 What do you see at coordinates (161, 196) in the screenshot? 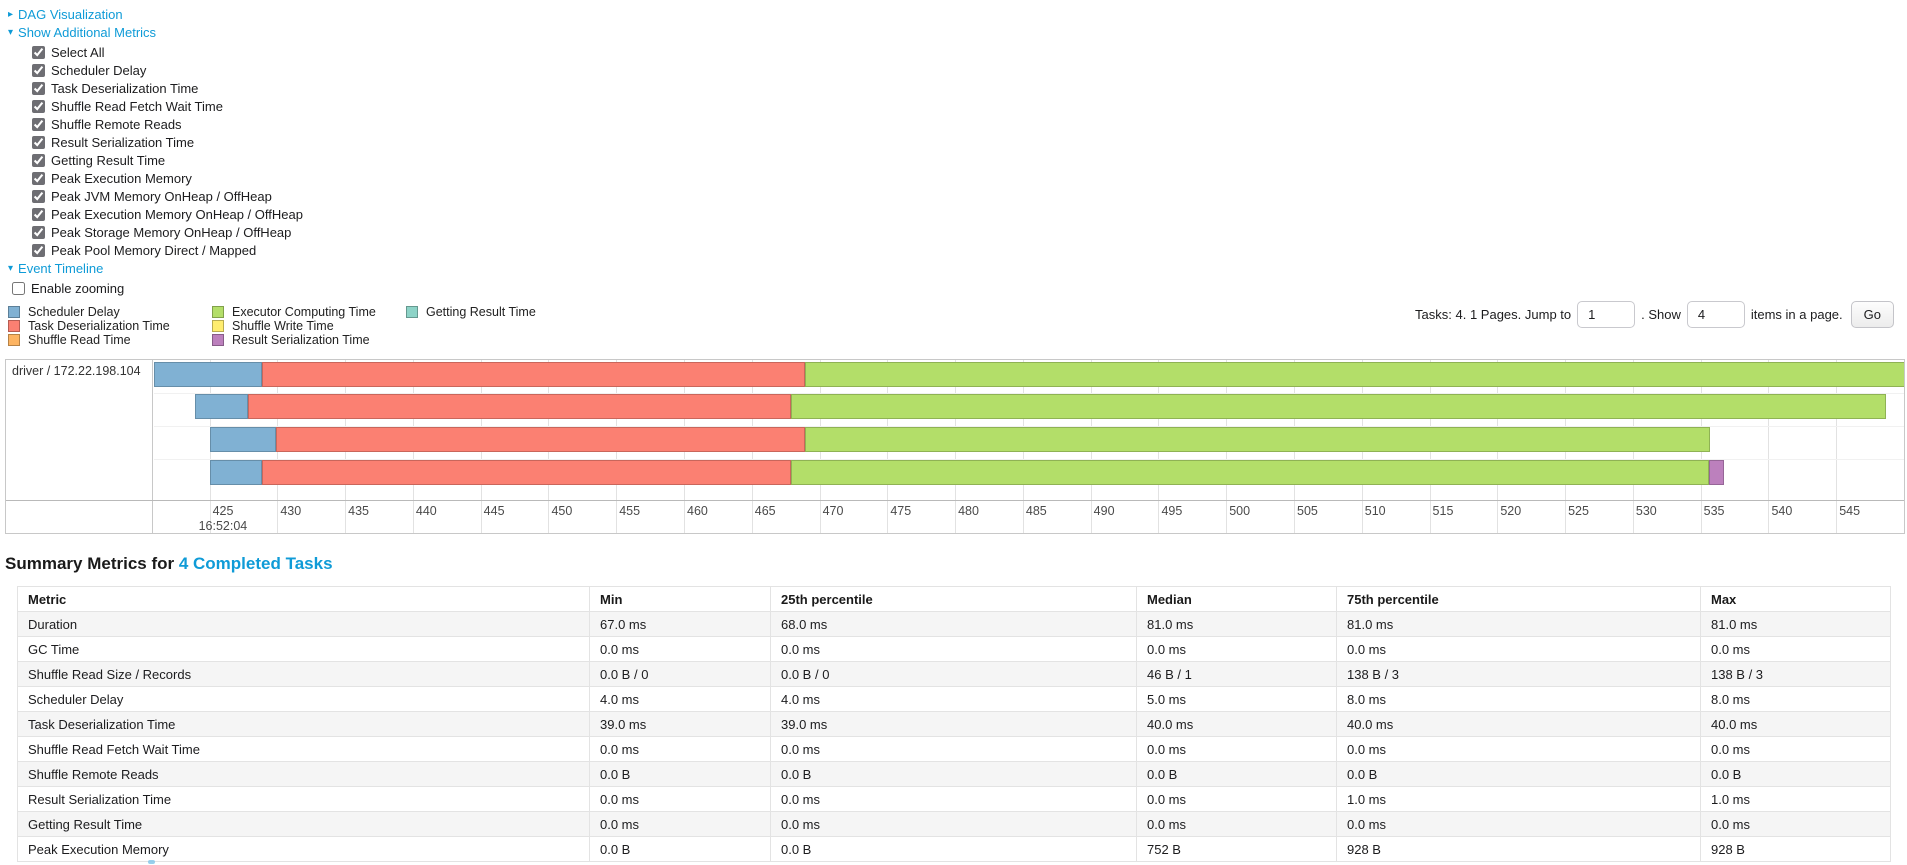
I see `metric-checkbox-label: Peak JVM Memory OnHeap / OffHeap` at bounding box center [161, 196].